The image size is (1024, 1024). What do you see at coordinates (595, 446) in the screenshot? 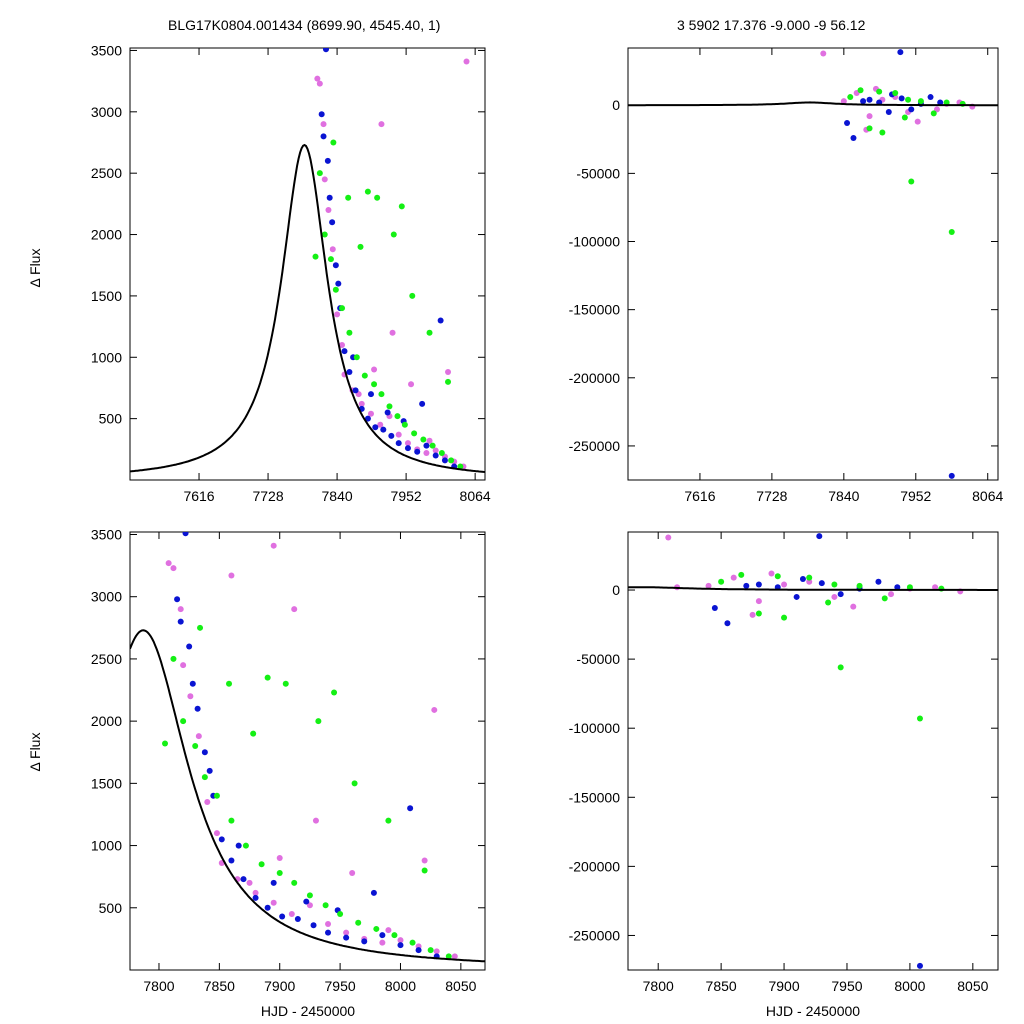
I see `y-tick-label: -250000` at bounding box center [595, 446].